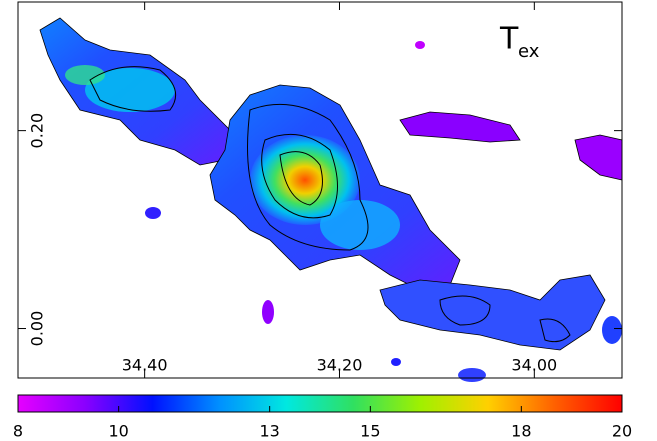 The width and height of the screenshot is (657, 441). Describe the element at coordinates (320, 403) in the screenshot. I see `colorbar` at that location.